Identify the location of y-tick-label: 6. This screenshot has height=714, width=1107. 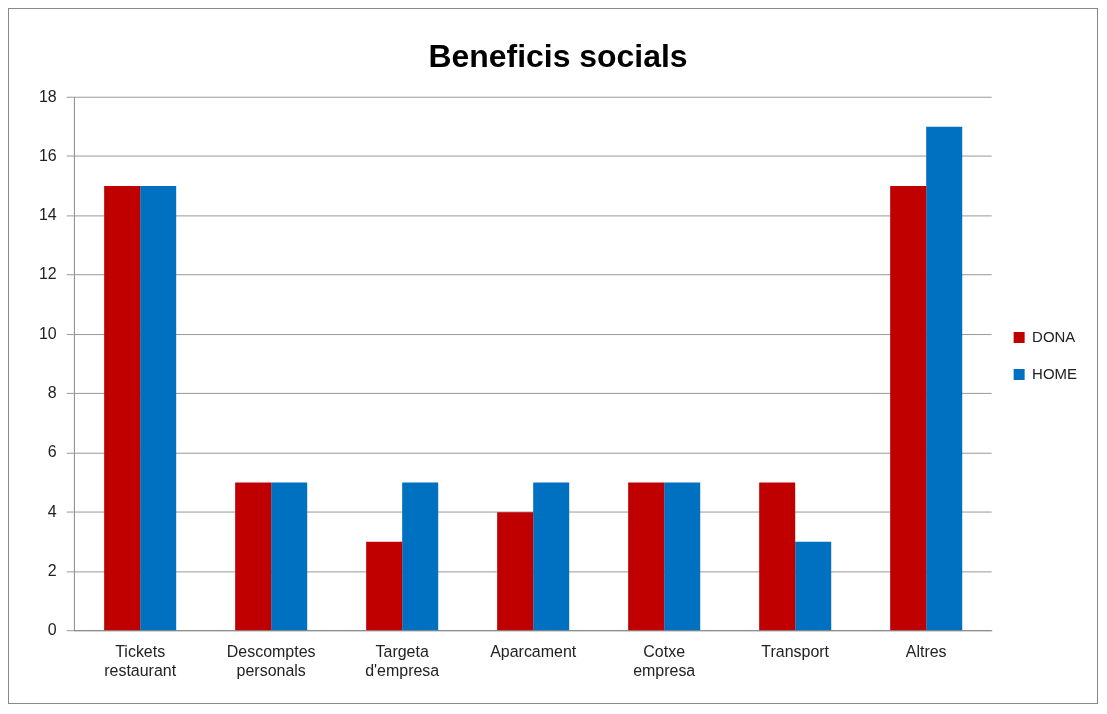
(52, 452).